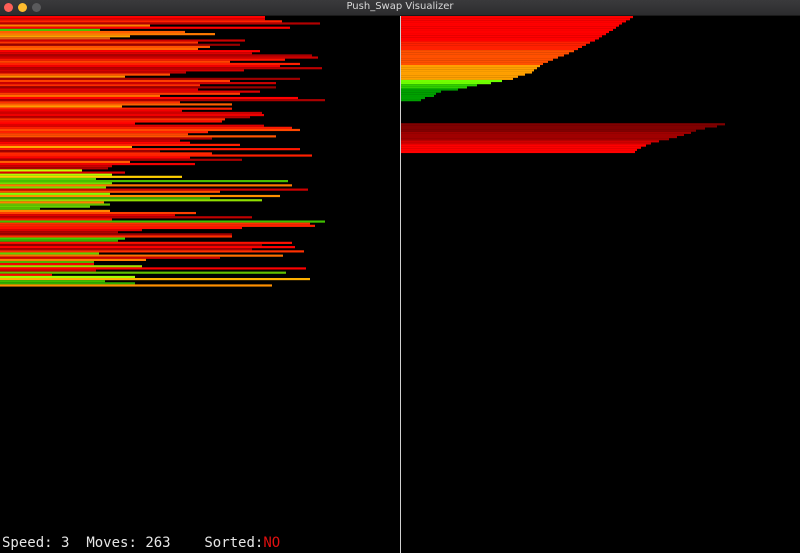 The height and width of the screenshot is (553, 800). I want to click on window-title: Push_Swap Visualizer, so click(400, 6).